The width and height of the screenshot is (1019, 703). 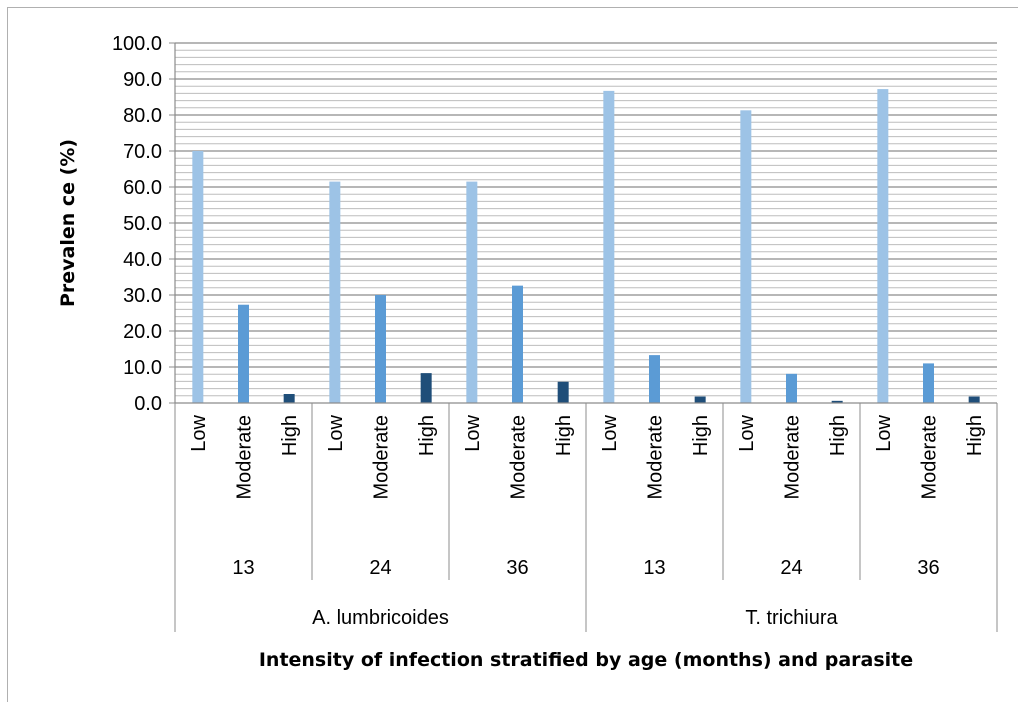 I want to click on y-tick-label: 60.0, so click(x=142, y=188).